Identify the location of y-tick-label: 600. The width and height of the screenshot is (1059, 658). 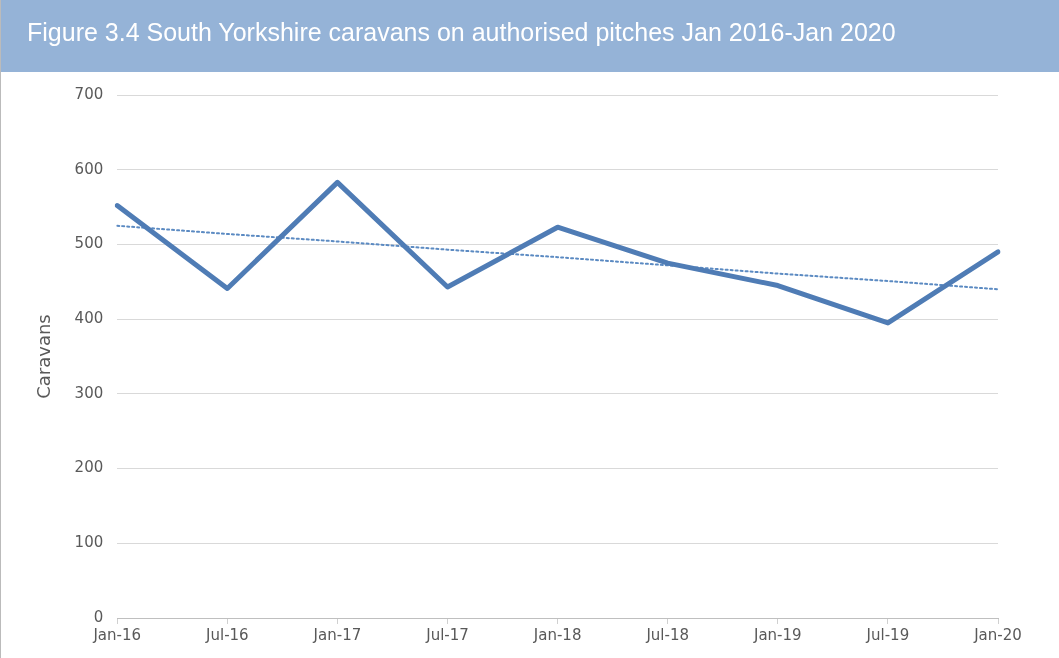
(89, 168).